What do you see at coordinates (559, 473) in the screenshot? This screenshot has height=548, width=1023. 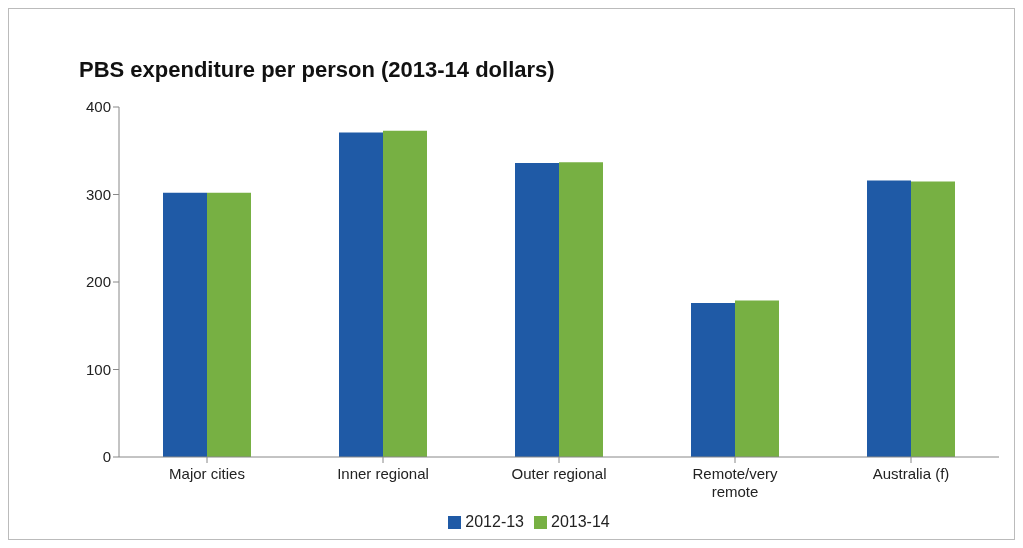 I see `x-tick-label: Outer regional` at bounding box center [559, 473].